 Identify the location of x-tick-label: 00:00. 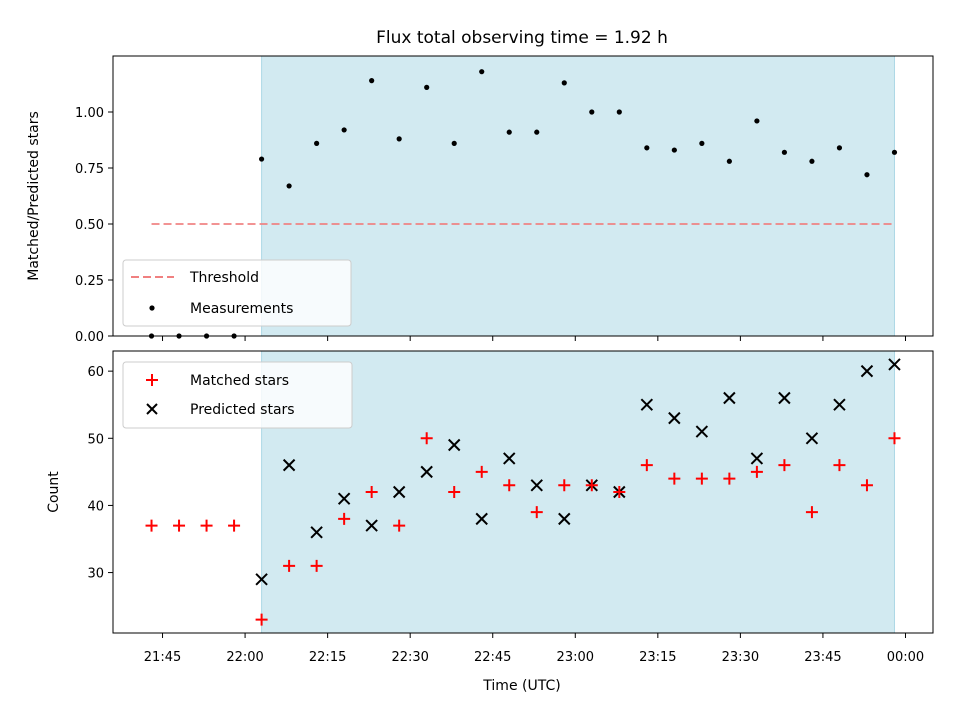
(905, 657).